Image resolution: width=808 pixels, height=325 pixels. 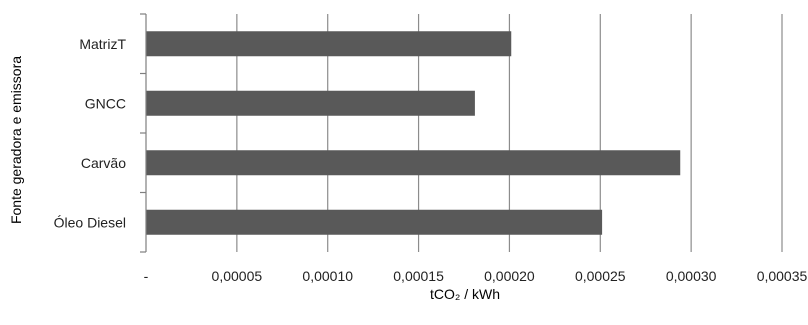 What do you see at coordinates (465, 294) in the screenshot?
I see `x-axis-title: tCO₂ / kWh` at bounding box center [465, 294].